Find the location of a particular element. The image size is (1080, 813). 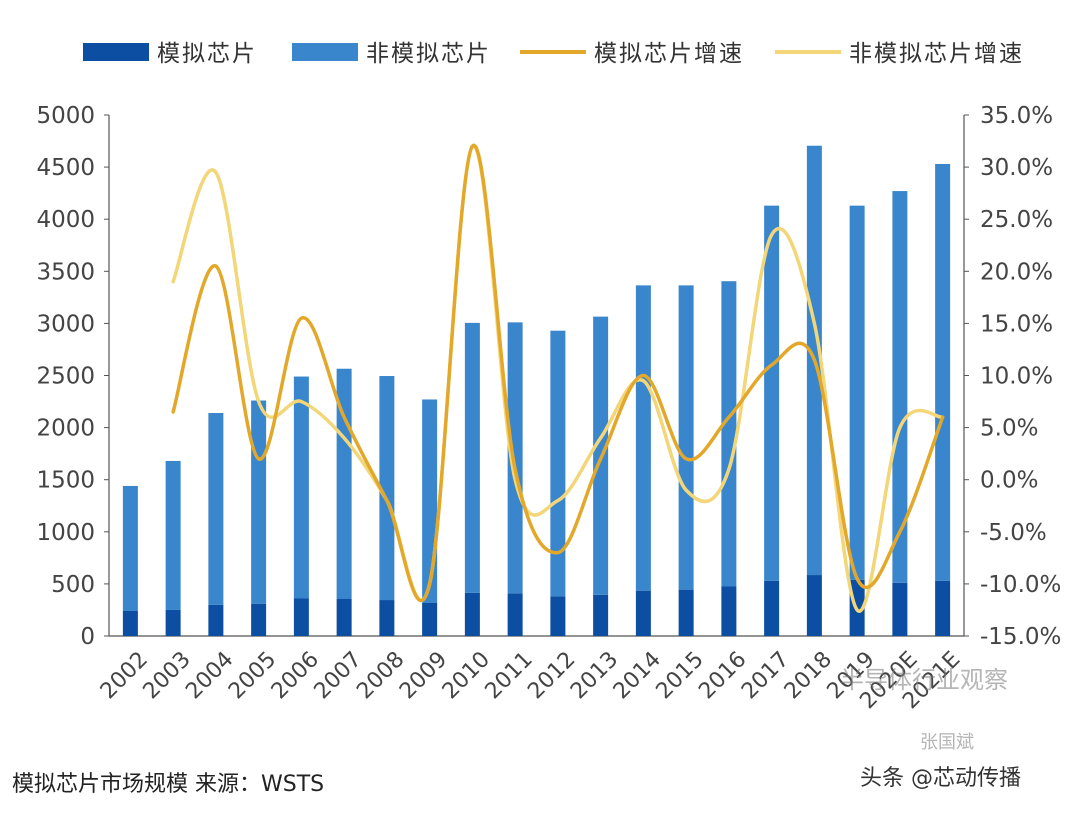

legend-label: 模拟芯片增速 is located at coordinates (669, 54).